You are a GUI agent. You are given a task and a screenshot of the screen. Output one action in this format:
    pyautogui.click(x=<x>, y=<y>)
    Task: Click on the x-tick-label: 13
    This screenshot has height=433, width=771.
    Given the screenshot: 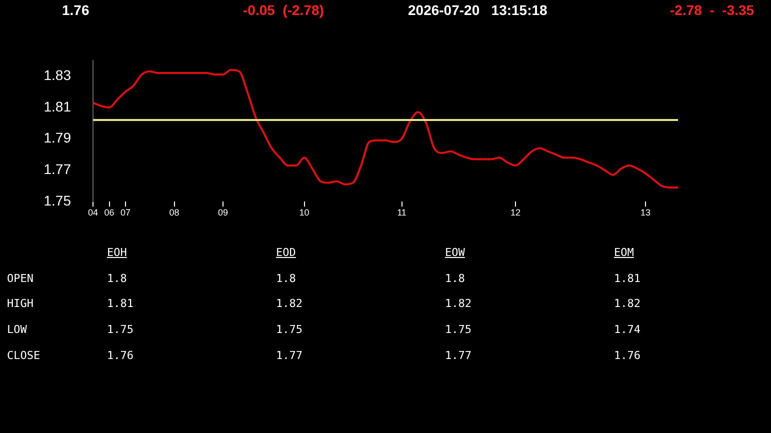 What is the action you would take?
    pyautogui.click(x=645, y=212)
    